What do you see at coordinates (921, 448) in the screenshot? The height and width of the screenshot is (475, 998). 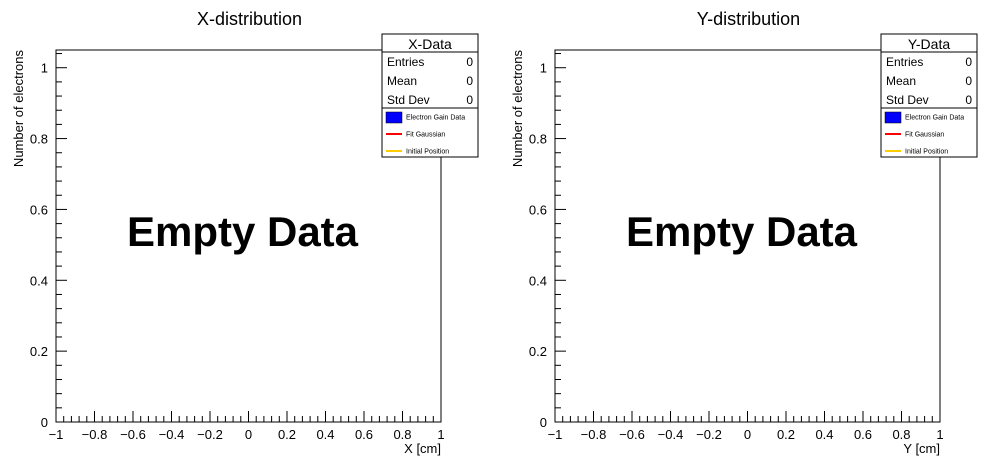 I see `chart2-x-axis-label: Y [cm]` at bounding box center [921, 448].